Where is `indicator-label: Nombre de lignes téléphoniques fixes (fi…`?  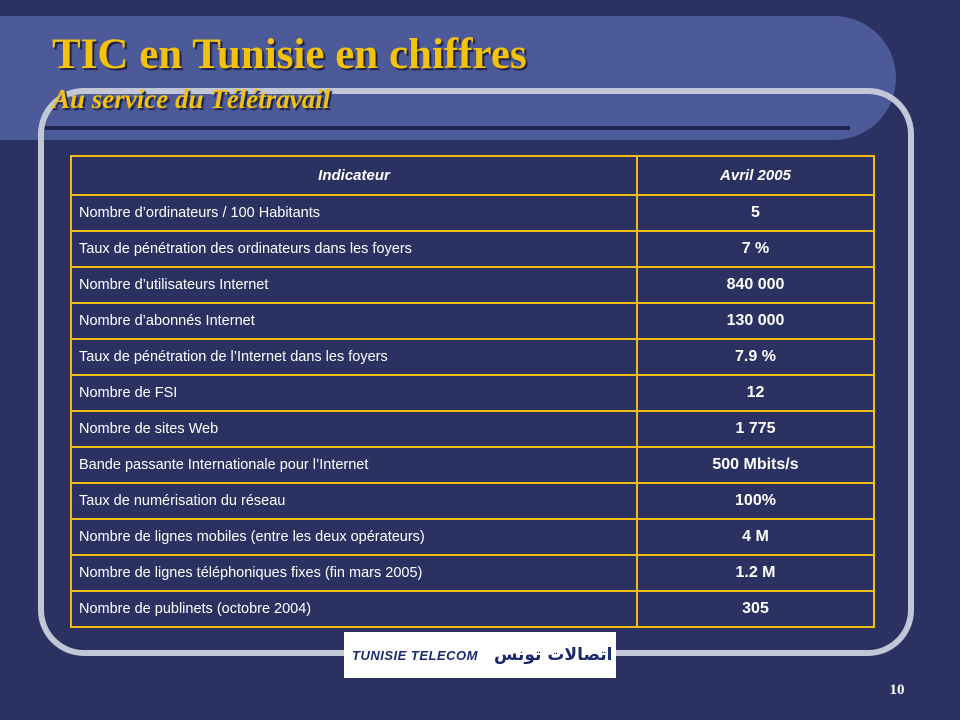 indicator-label: Nombre de lignes téléphoniques fixes (fi… is located at coordinates (354, 573).